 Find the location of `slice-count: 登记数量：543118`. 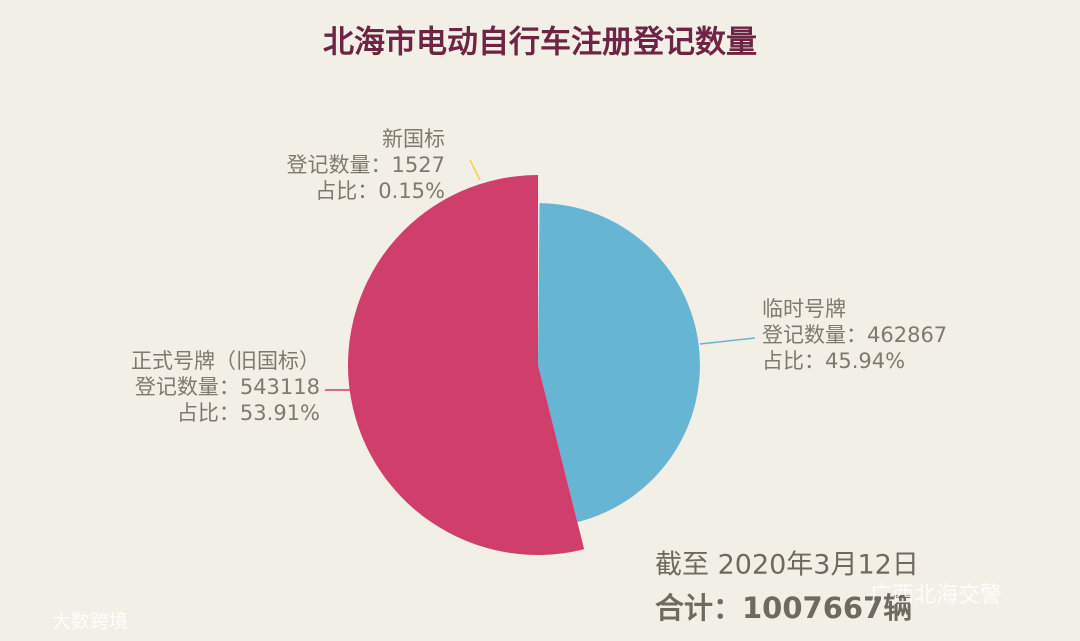

slice-count: 登记数量：543118 is located at coordinates (227, 387).